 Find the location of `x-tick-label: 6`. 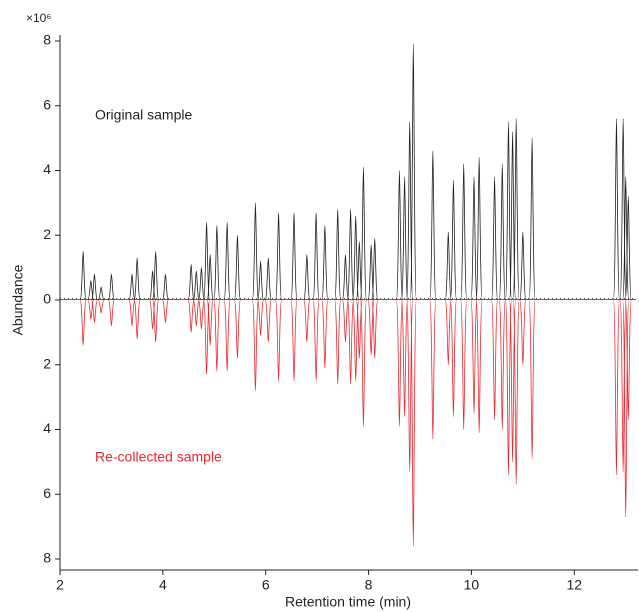

x-tick-label: 6 is located at coordinates (266, 585).